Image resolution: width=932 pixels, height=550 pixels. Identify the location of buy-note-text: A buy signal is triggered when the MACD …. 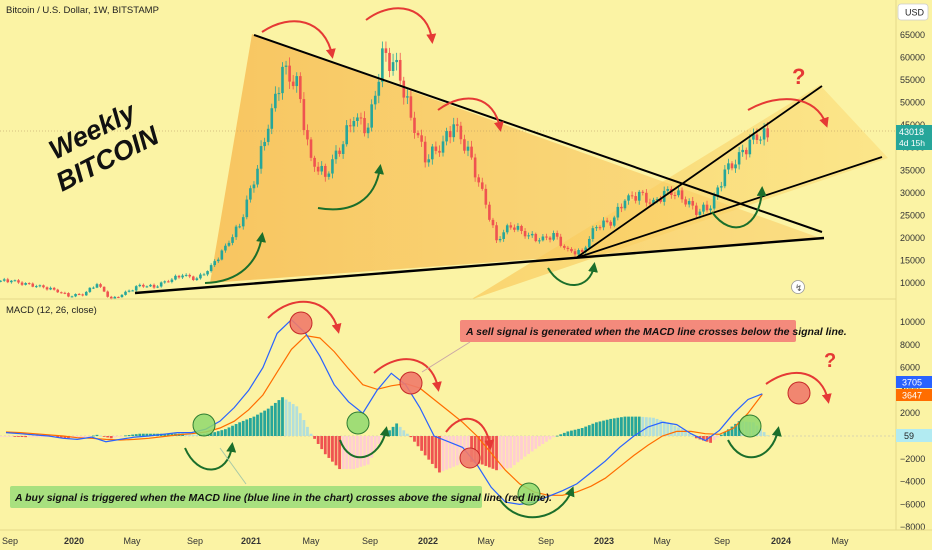
(283, 498).